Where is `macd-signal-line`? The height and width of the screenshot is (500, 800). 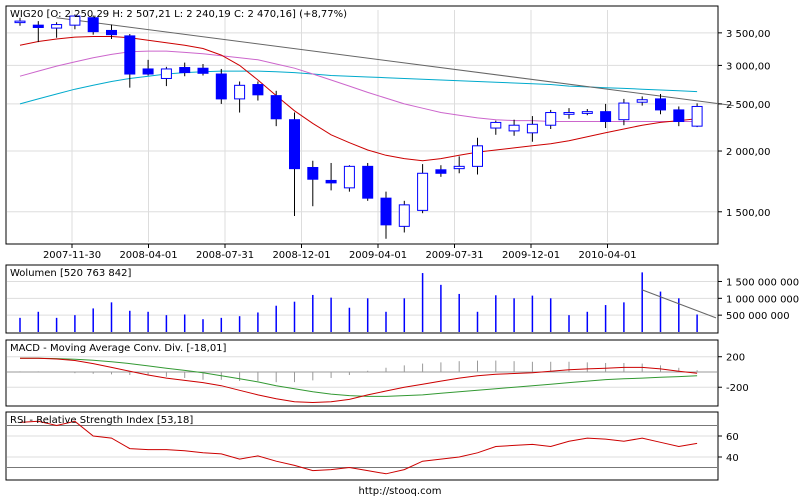 macd-signal-line is located at coordinates (359, 377).